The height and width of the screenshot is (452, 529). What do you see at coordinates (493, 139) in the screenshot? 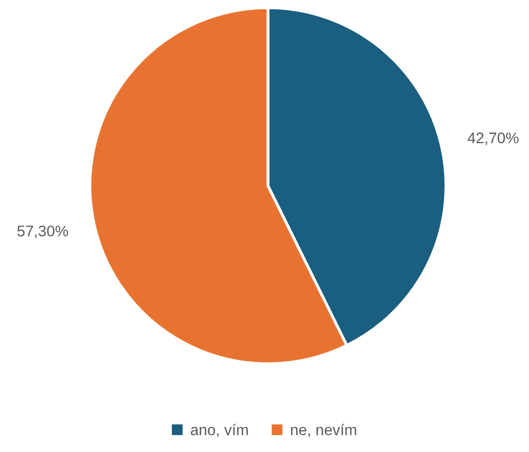
I see `data-label: 42,70%` at bounding box center [493, 139].